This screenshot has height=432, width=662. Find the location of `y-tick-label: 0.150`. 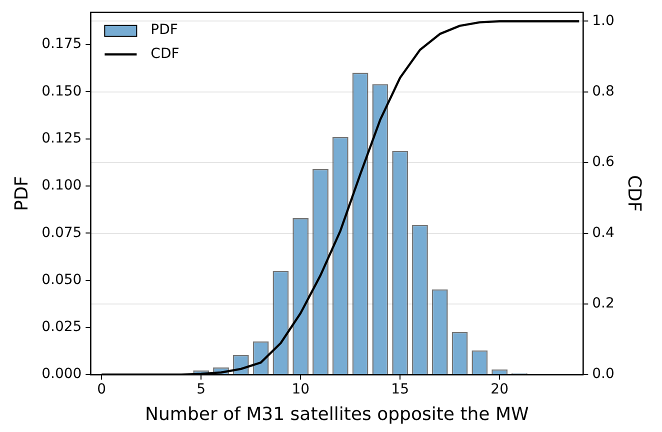

y-tick-label: 0.150 is located at coordinates (62, 91).